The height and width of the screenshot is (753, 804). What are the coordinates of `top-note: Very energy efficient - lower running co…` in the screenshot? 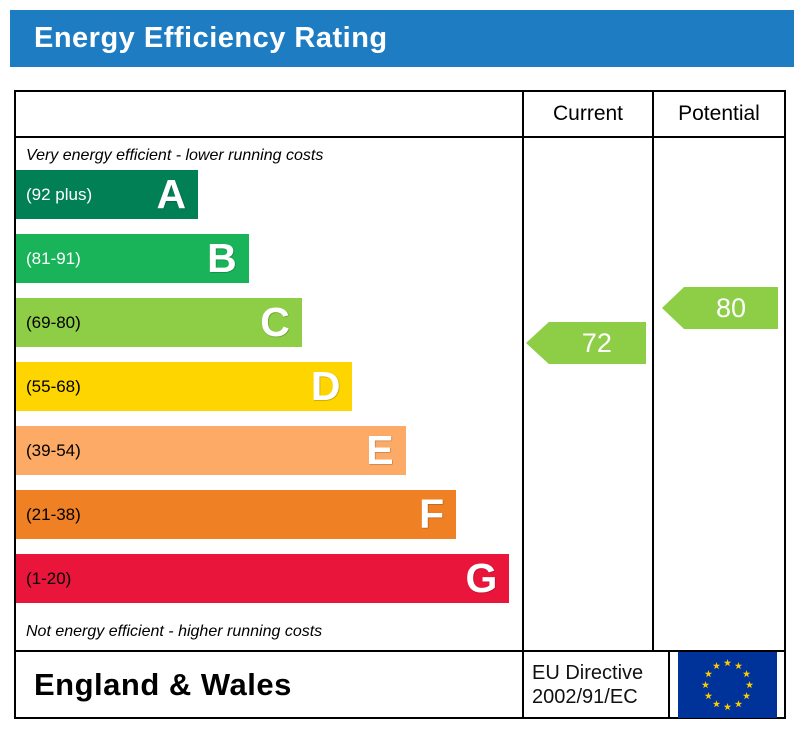 It's located at (175, 155).